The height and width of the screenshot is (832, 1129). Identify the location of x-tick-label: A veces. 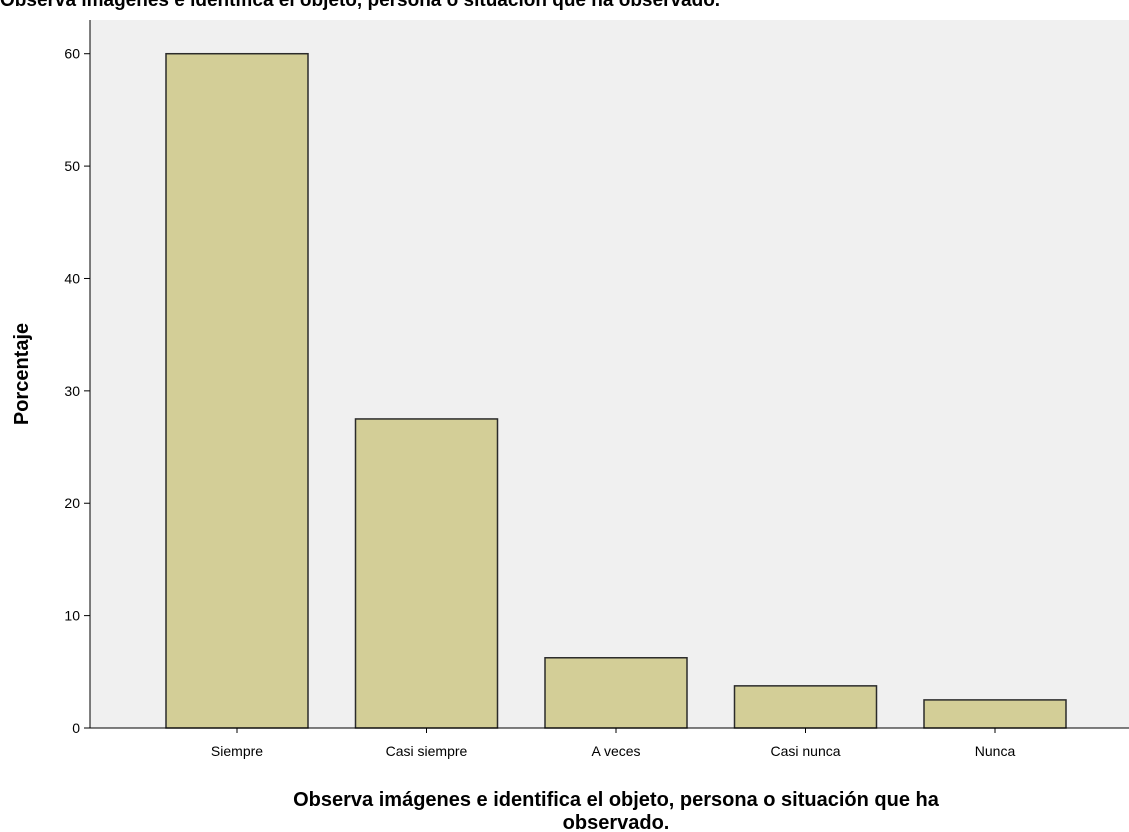
(615, 751).